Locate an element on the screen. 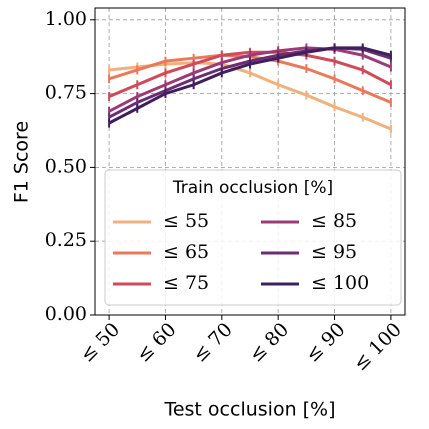  x-tick-label: ≤ 100 is located at coordinates (377, 347).